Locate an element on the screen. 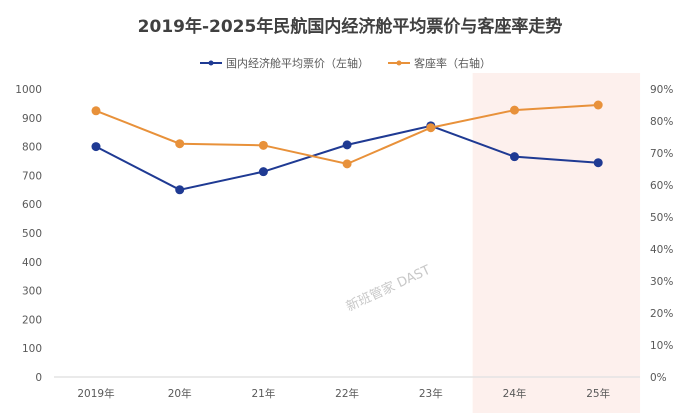 This screenshot has height=413, width=700. legend-label-price: 国内经济舱平均票价（左轴） is located at coordinates (297, 63).